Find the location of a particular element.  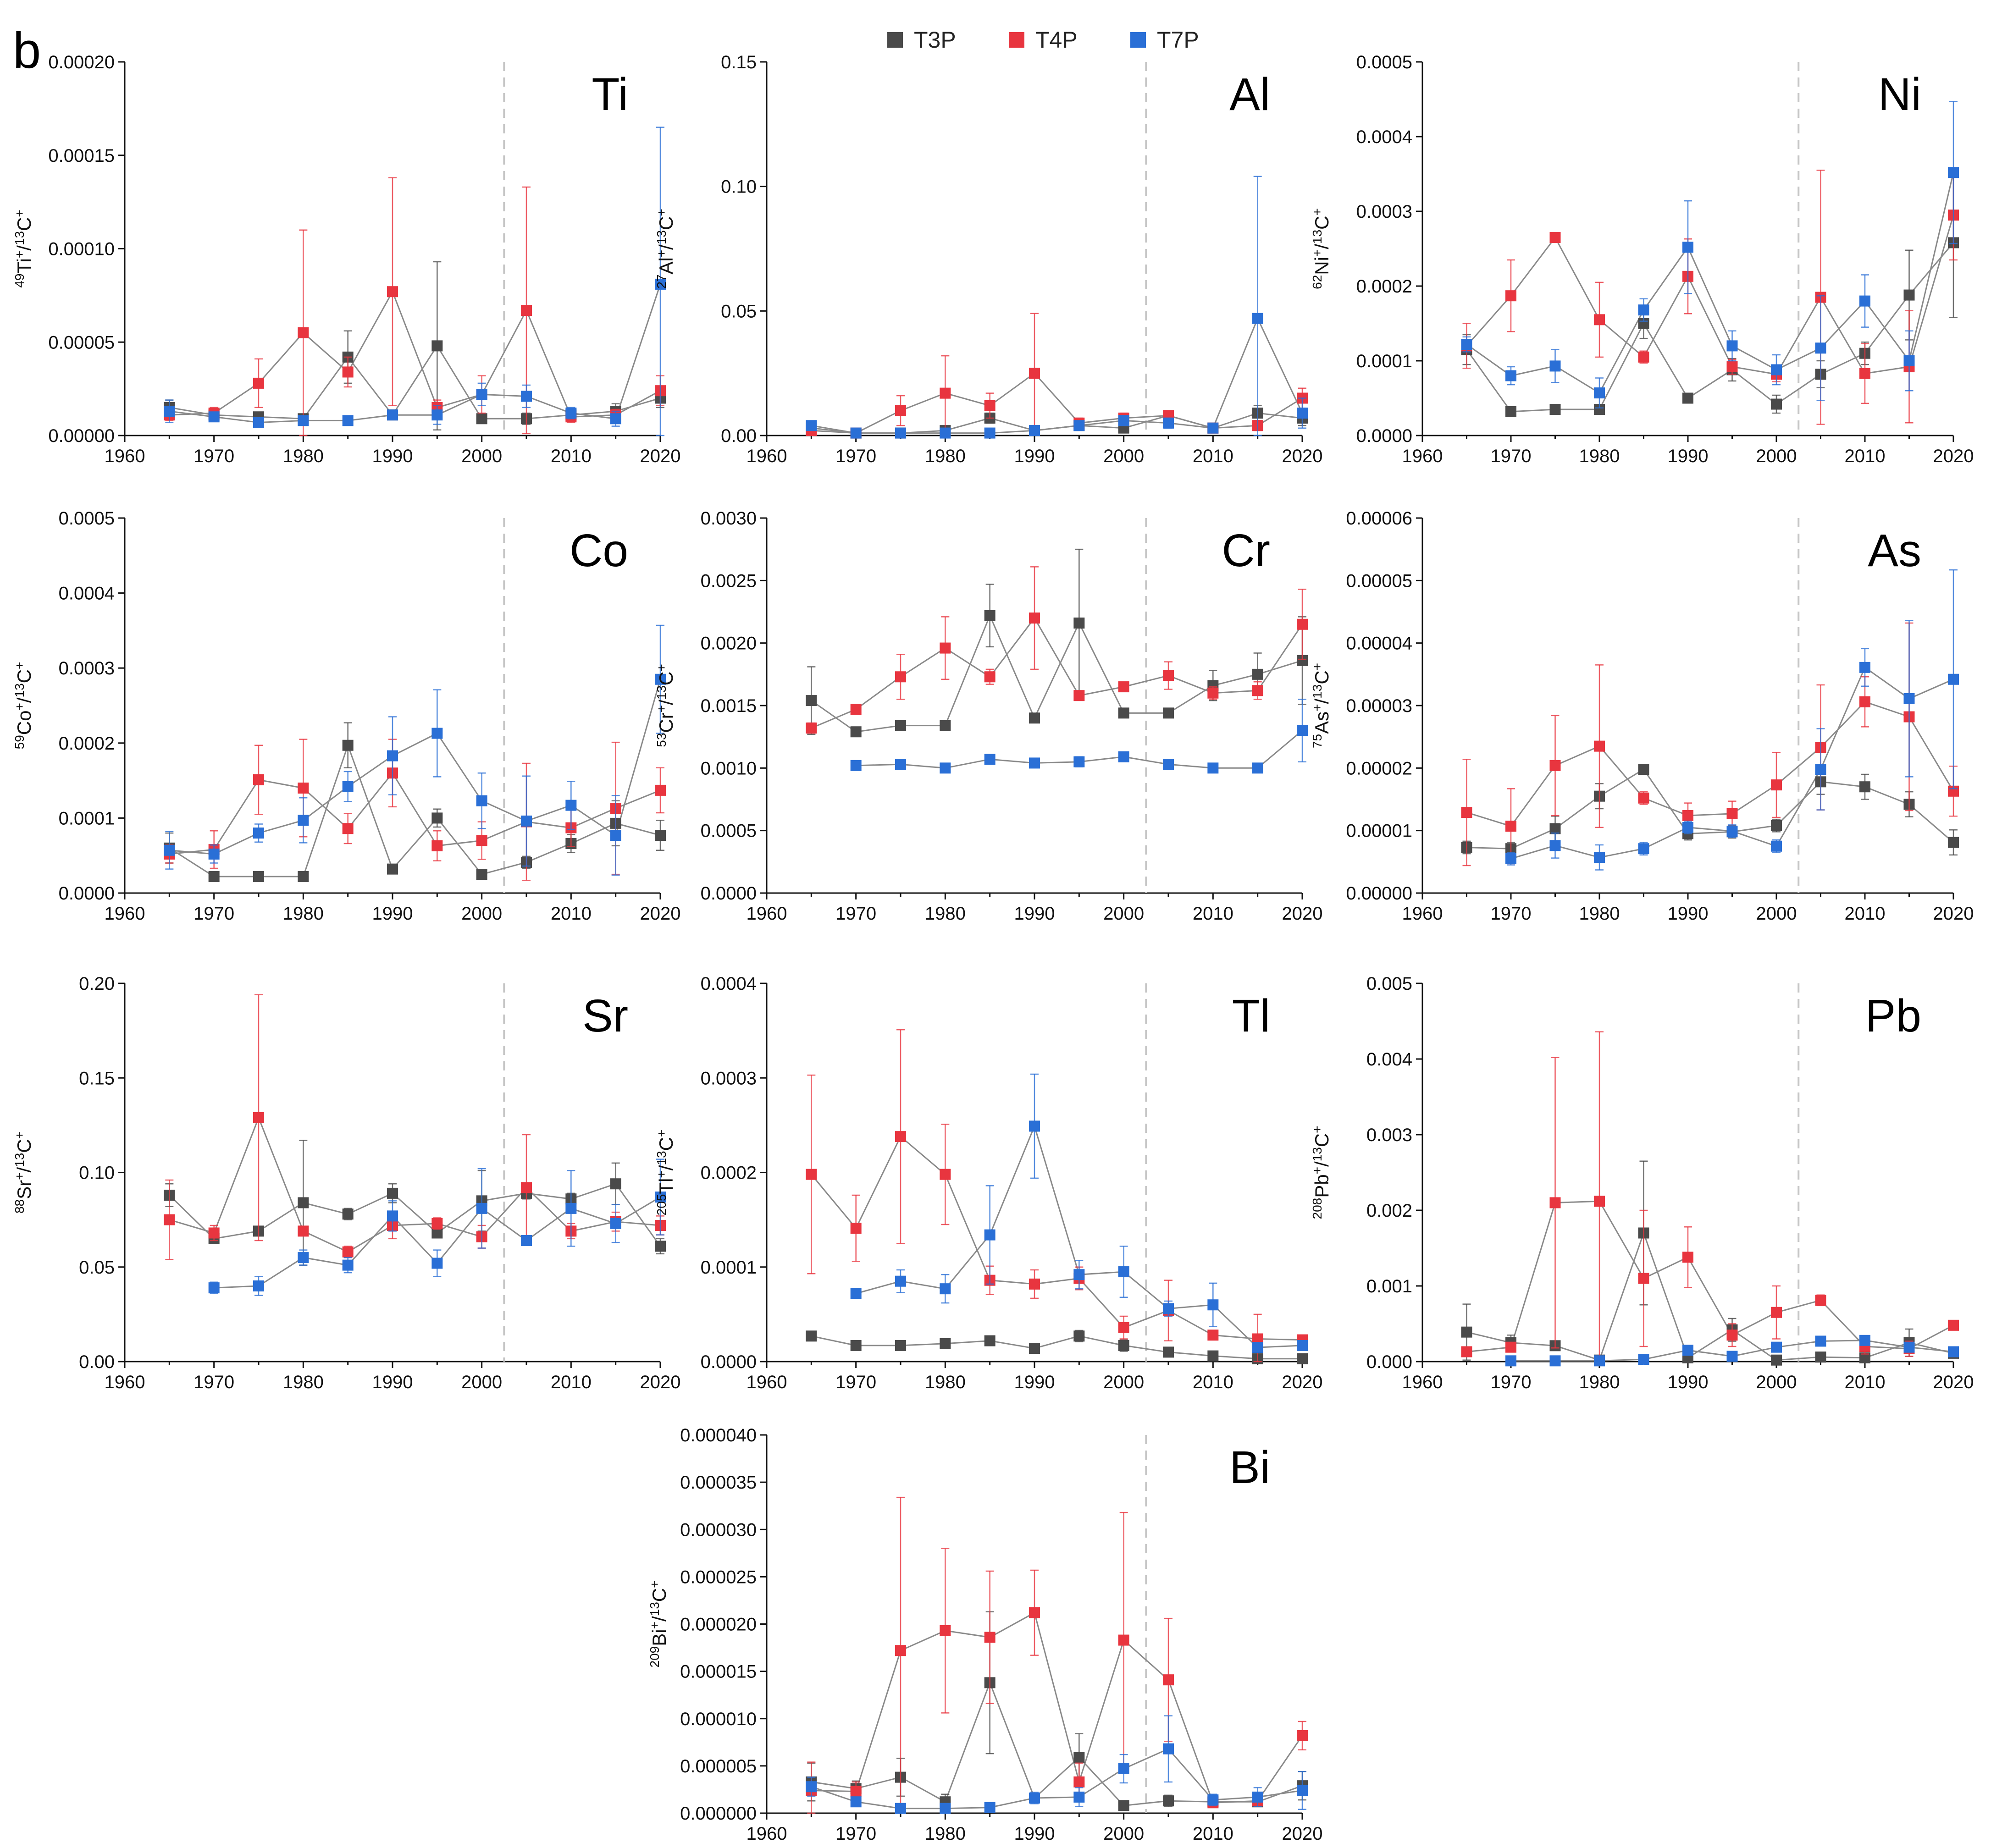

element-label-co: Co is located at coordinates (599, 551).